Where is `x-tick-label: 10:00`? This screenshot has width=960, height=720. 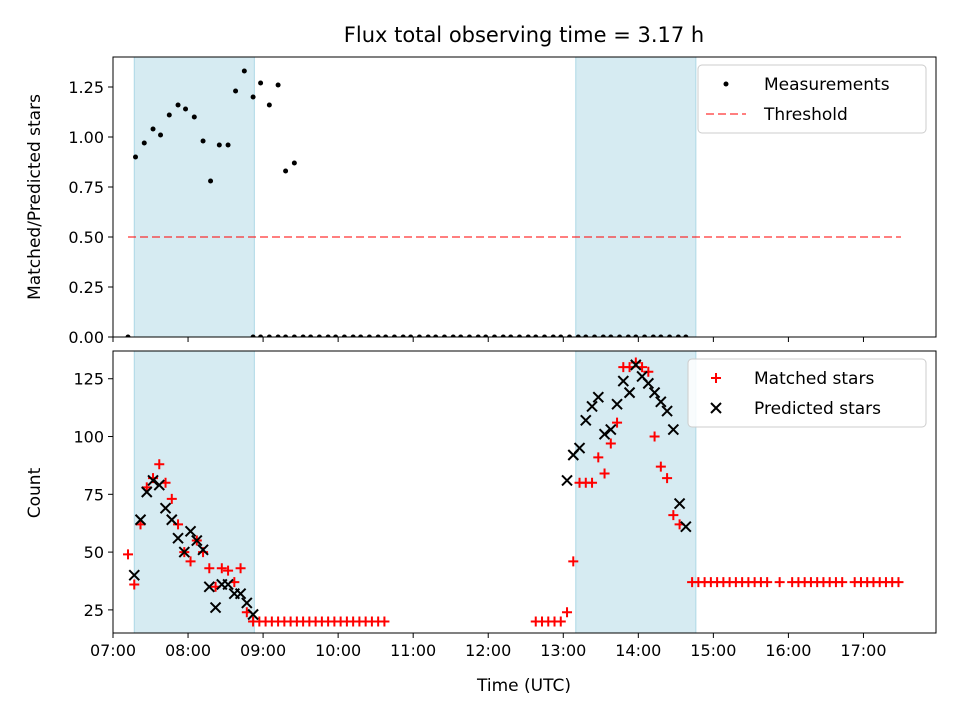
x-tick-label: 10:00 is located at coordinates (338, 650).